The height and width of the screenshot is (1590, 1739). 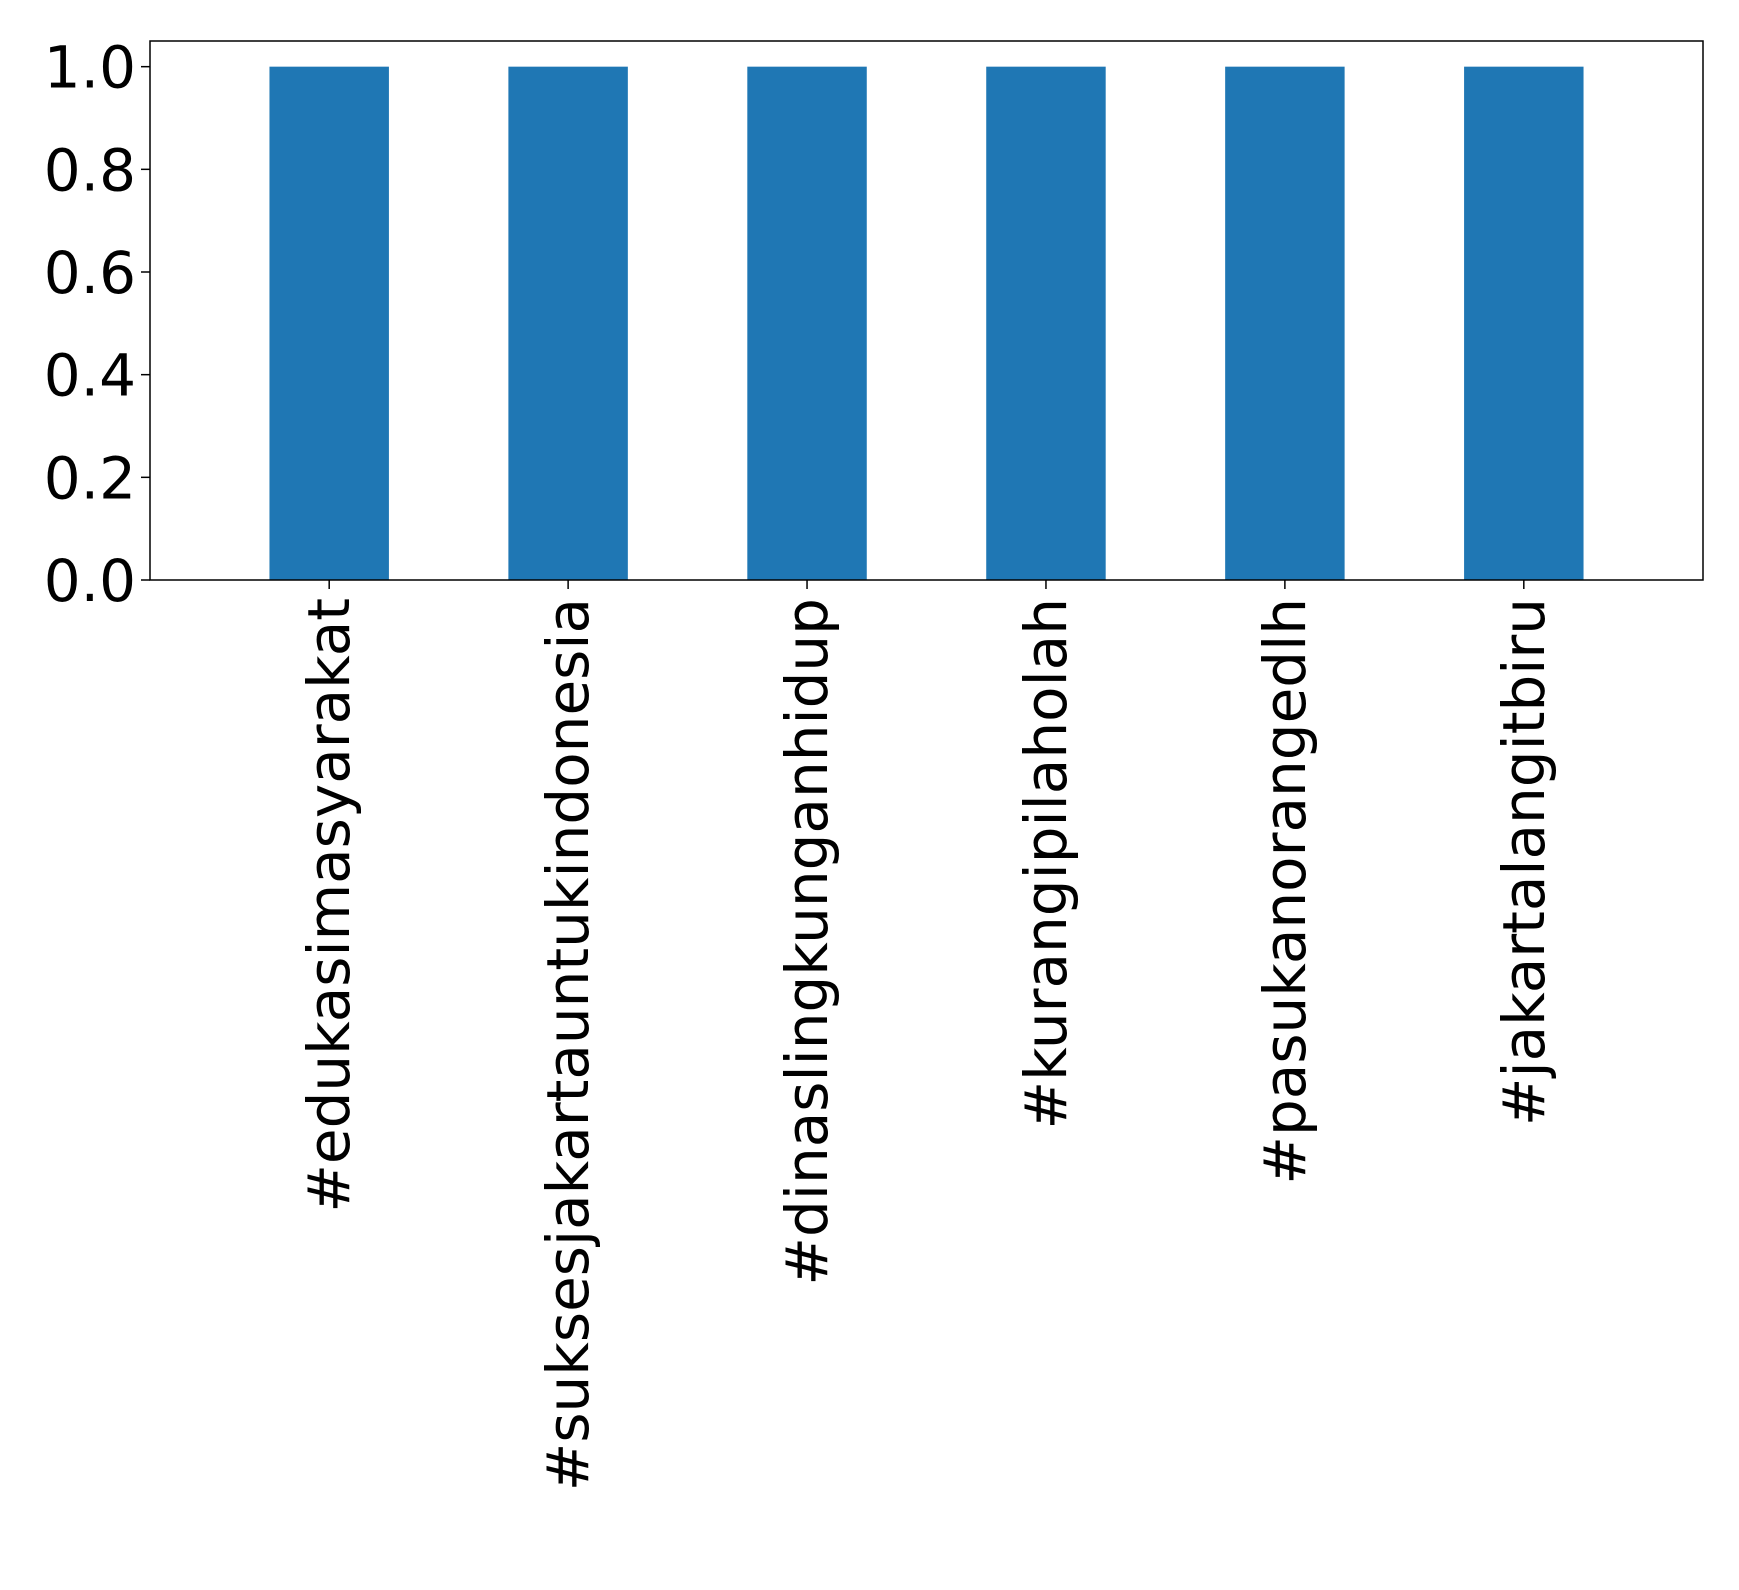 I want to click on bar-edukasimasyarakat, so click(x=329, y=323).